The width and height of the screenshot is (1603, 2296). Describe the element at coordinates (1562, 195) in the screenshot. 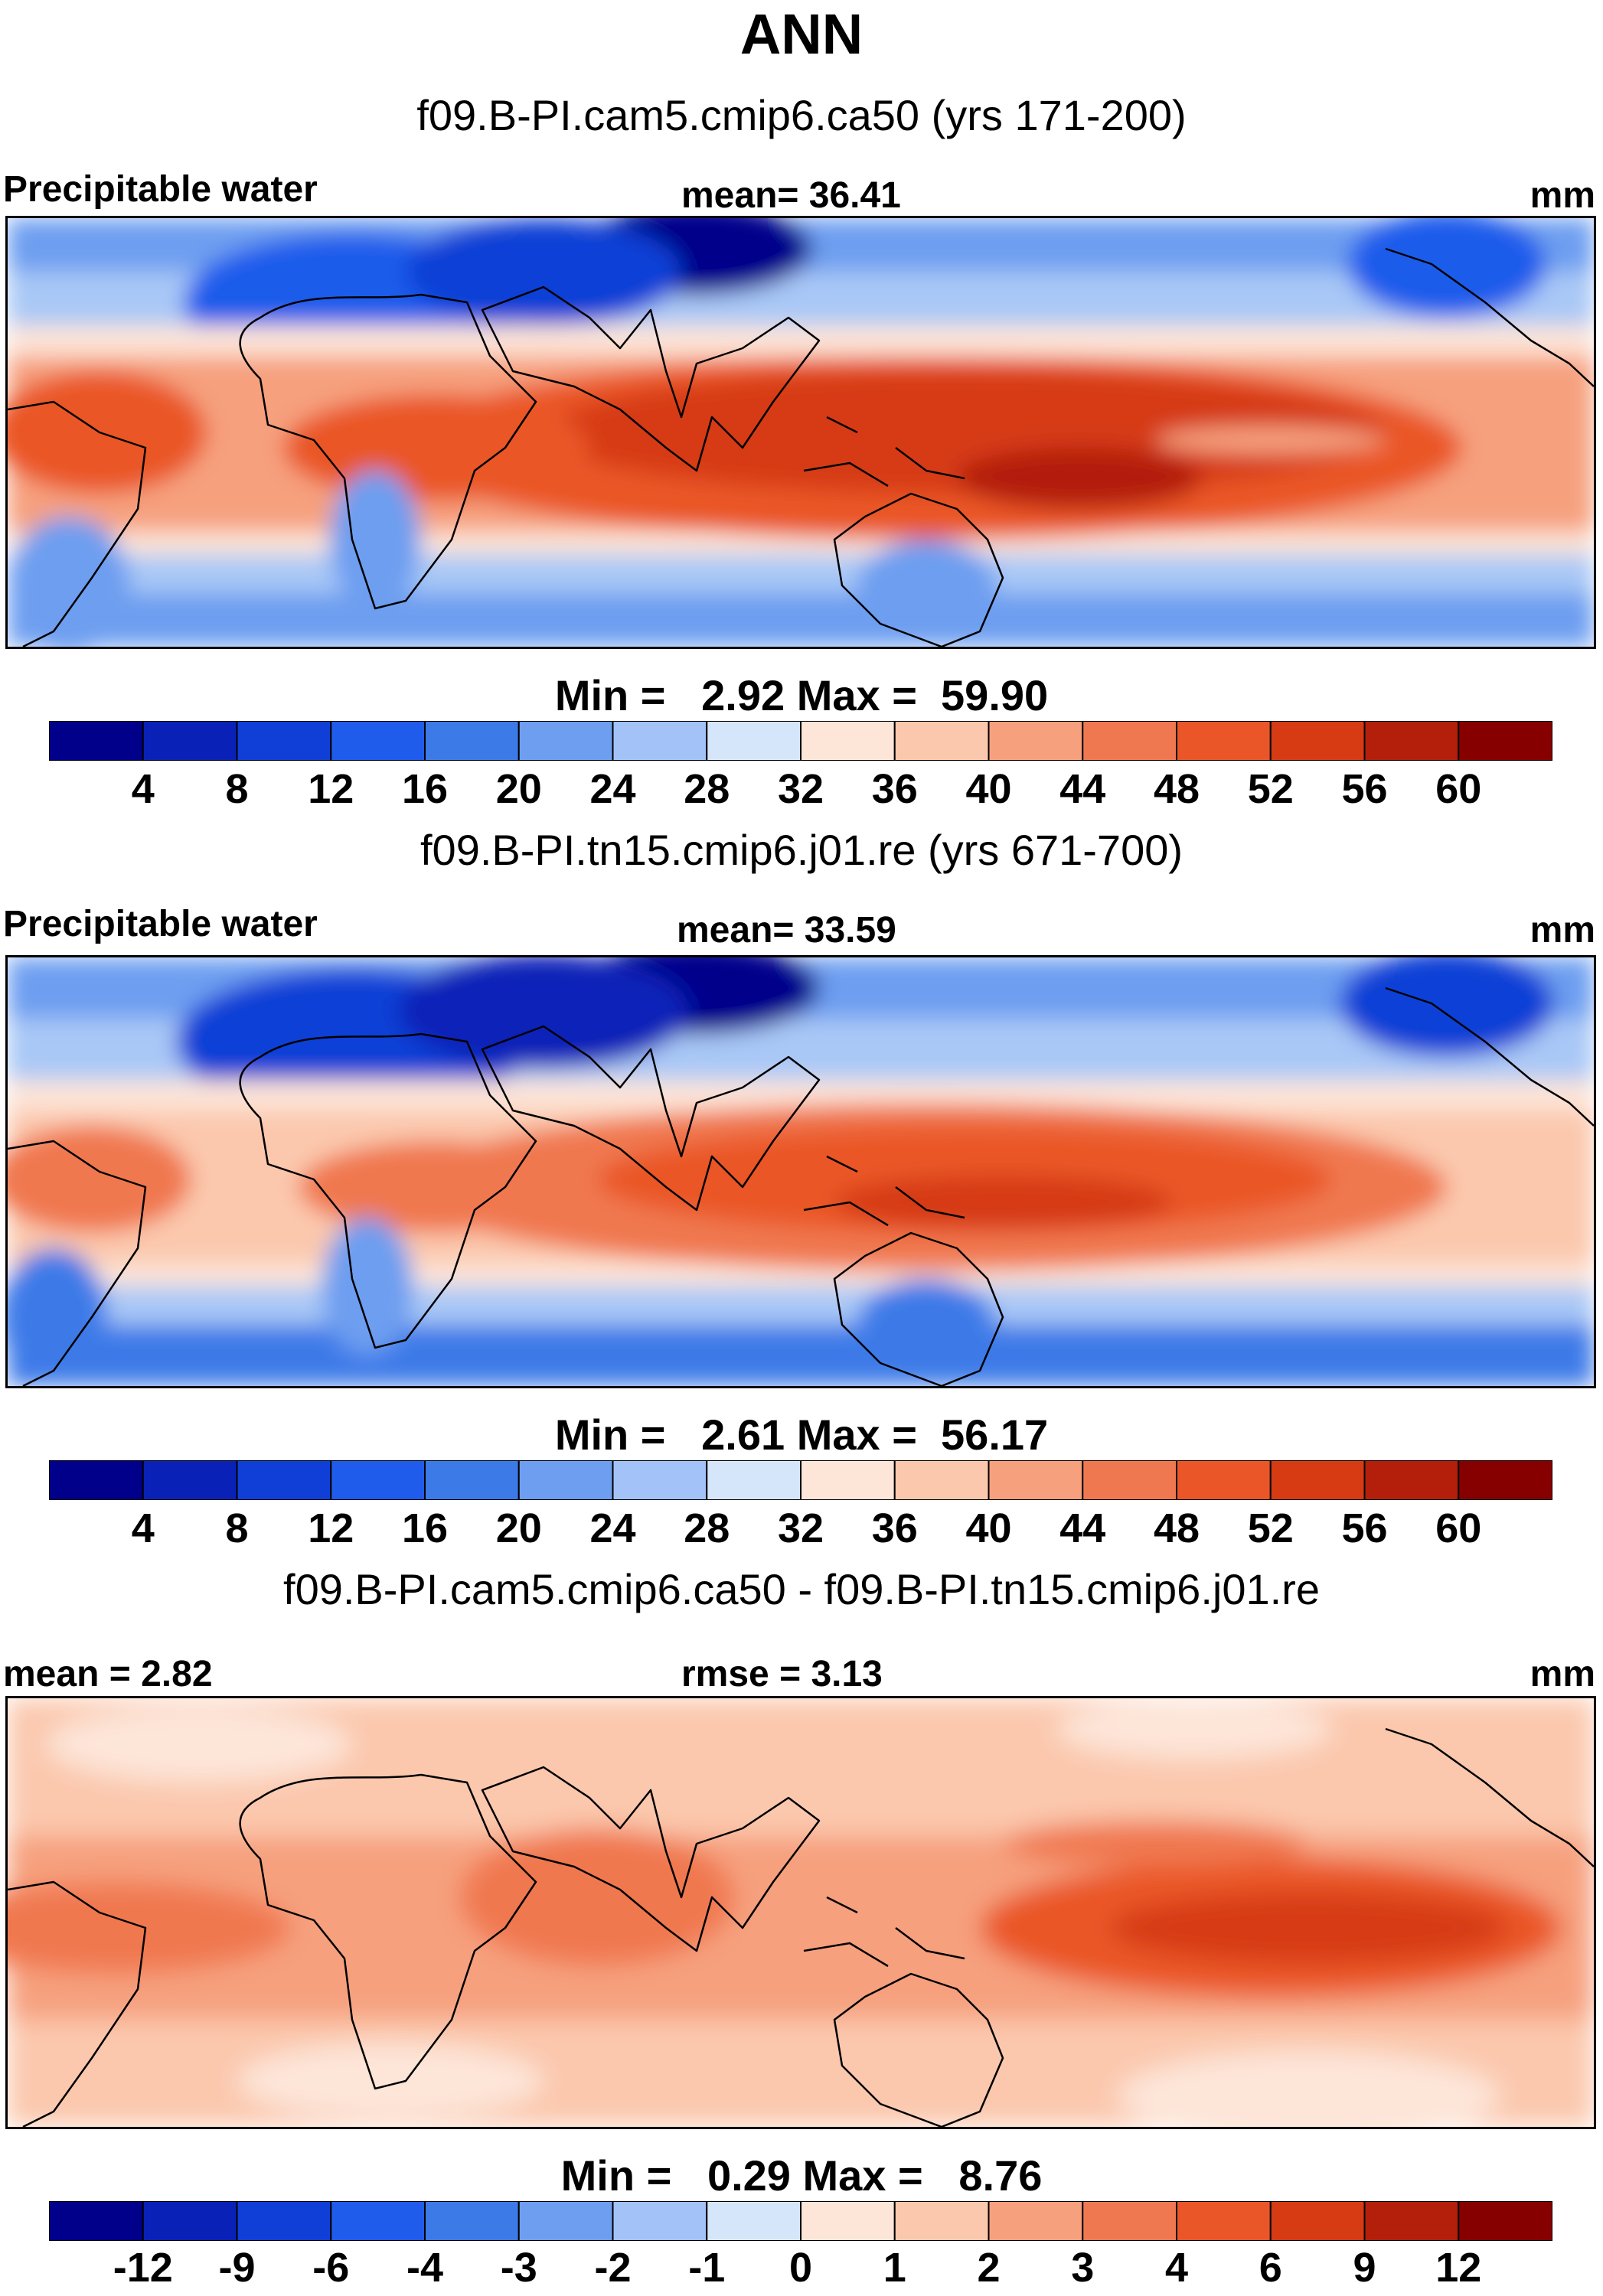

I see `panel1-units-label: mm` at that location.